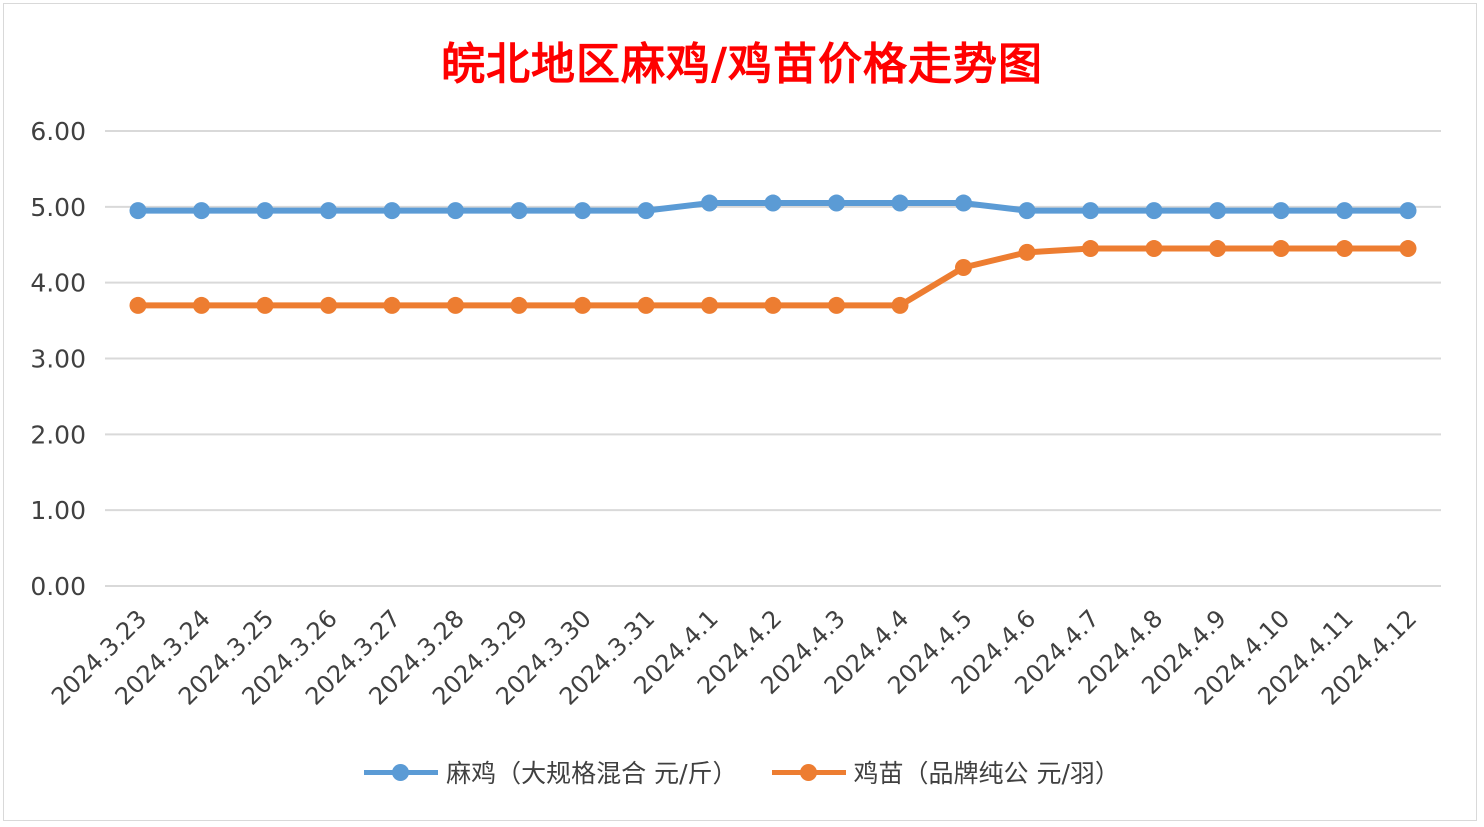 The height and width of the screenshot is (827, 1484). Describe the element at coordinates (58, 510) in the screenshot. I see `y-tick-label: 1.00` at that location.